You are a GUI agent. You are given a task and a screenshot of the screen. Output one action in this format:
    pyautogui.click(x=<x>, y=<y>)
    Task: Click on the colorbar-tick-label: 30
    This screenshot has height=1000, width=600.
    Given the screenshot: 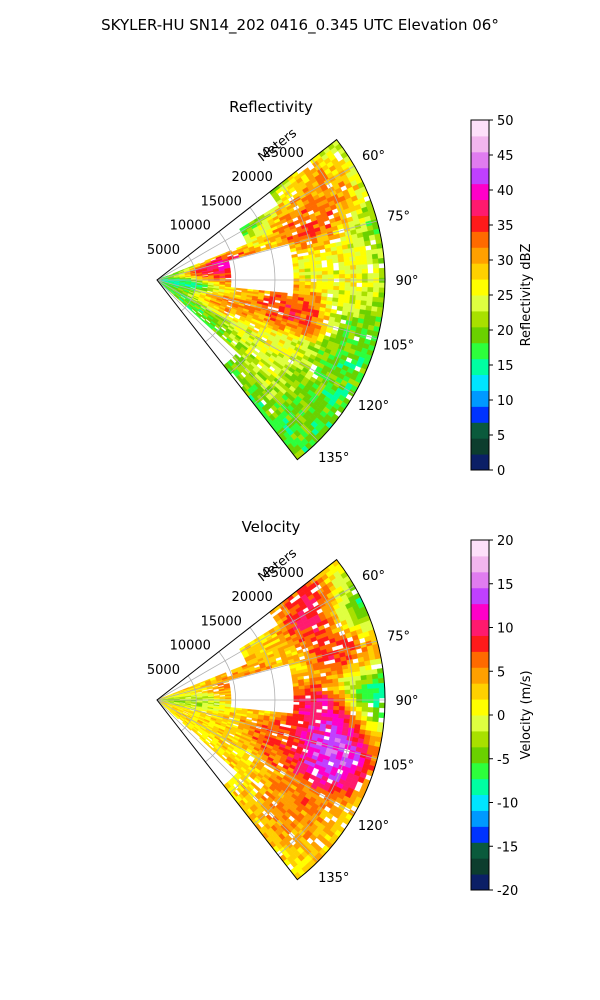 What is the action you would take?
    pyautogui.click(x=505, y=261)
    